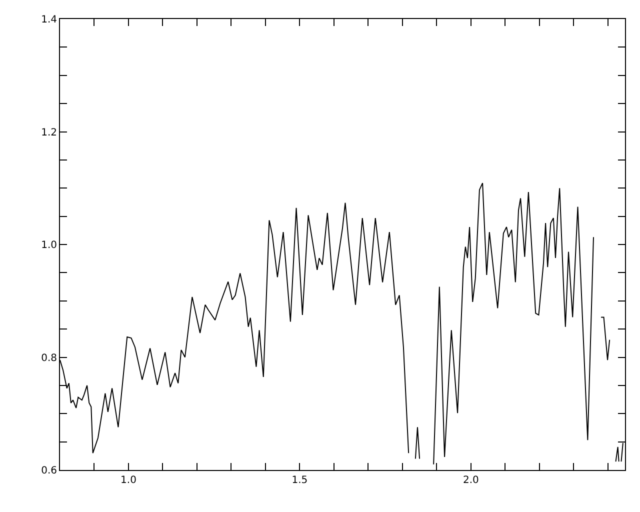 This screenshot has height=512, width=640. What do you see at coordinates (300, 480) in the screenshot?
I see `x-tick-label: 1.5` at bounding box center [300, 480].